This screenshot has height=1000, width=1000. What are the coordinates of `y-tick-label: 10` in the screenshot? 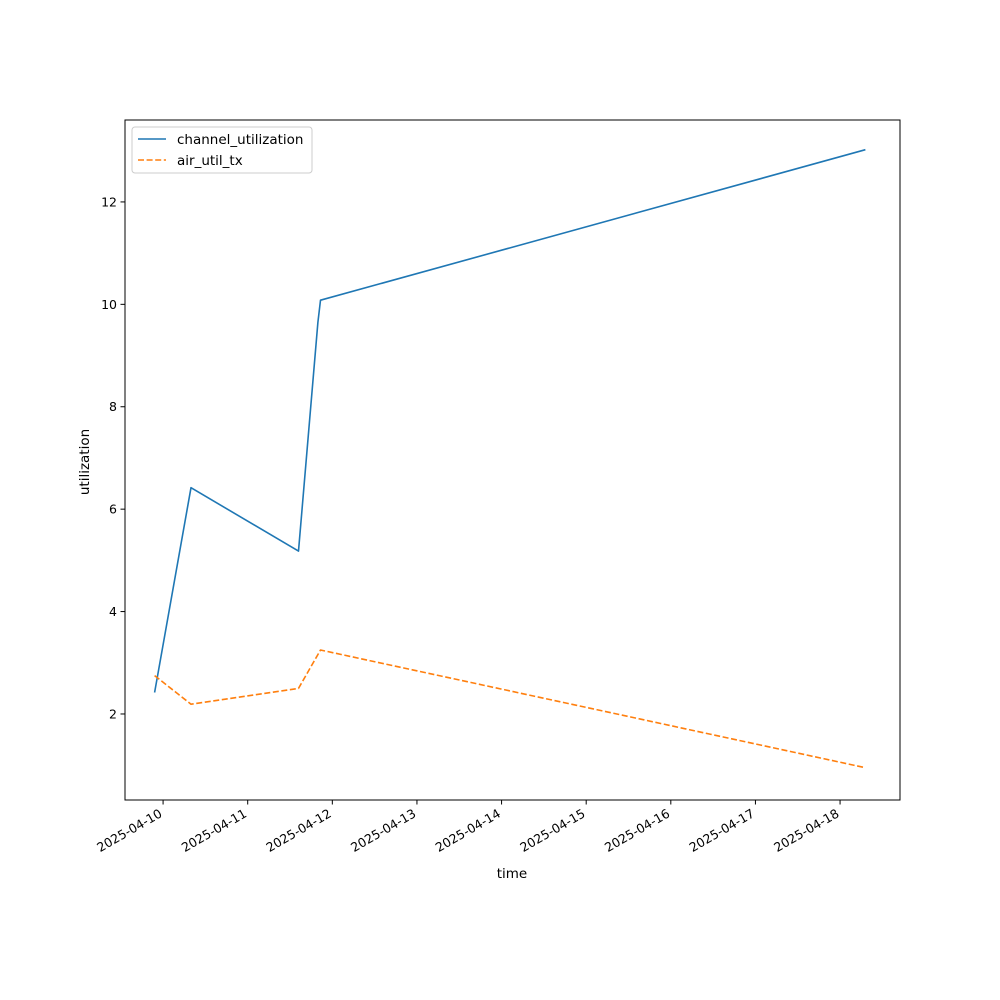 It's located at (109, 304).